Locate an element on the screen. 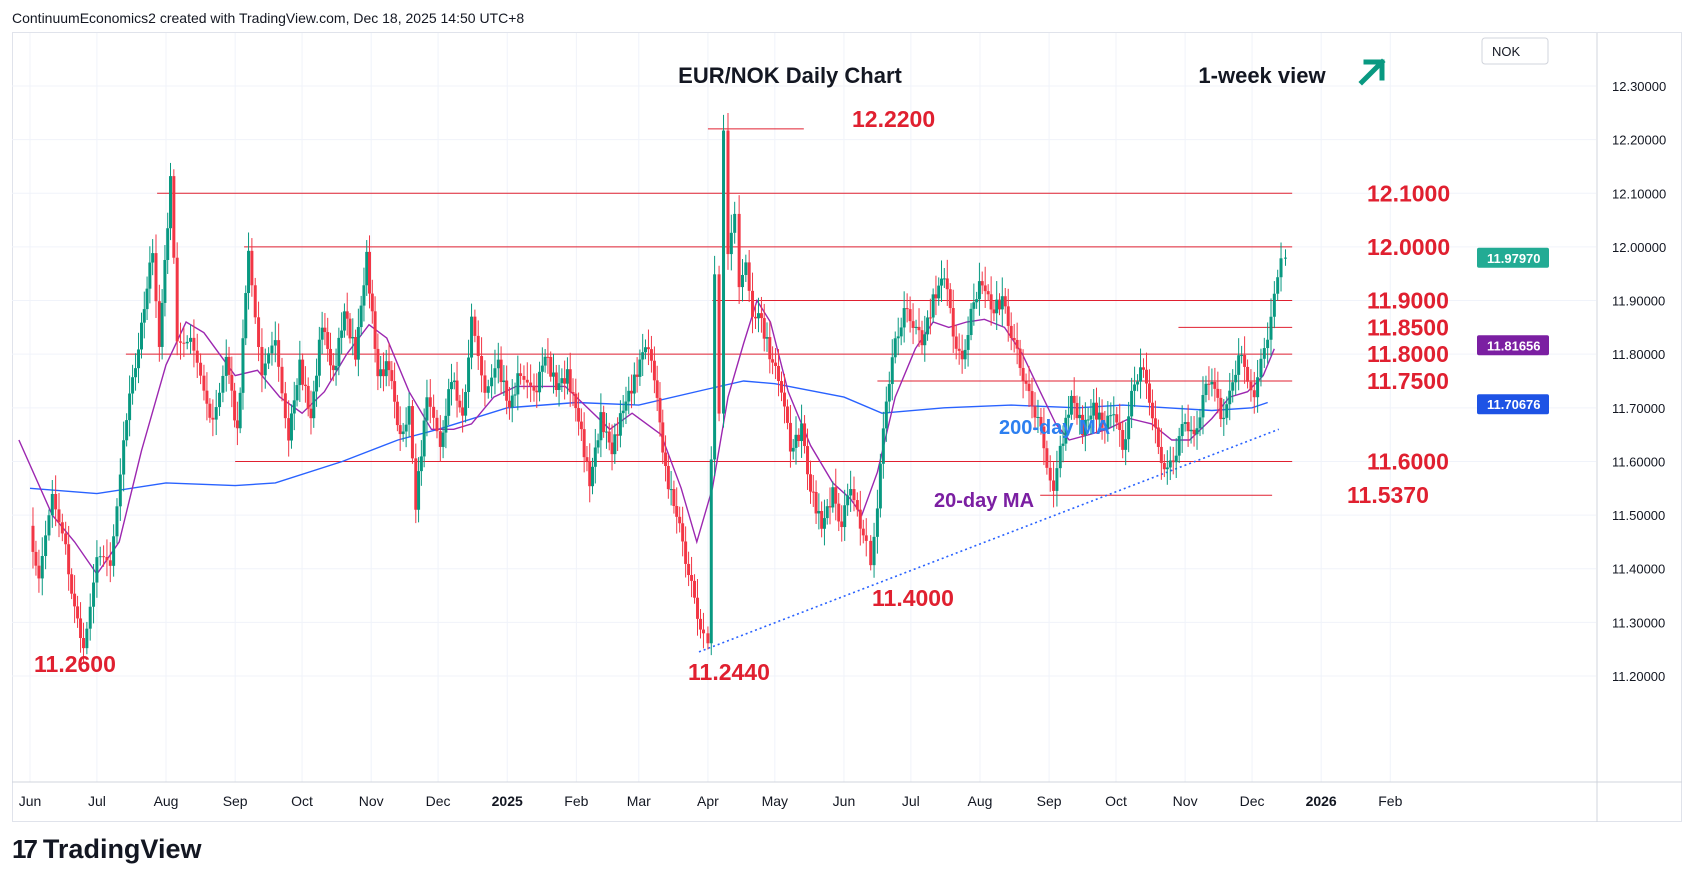 Image resolution: width=1687 pixels, height=889 pixels. ma-20-label: 20-day MA is located at coordinates (984, 501).